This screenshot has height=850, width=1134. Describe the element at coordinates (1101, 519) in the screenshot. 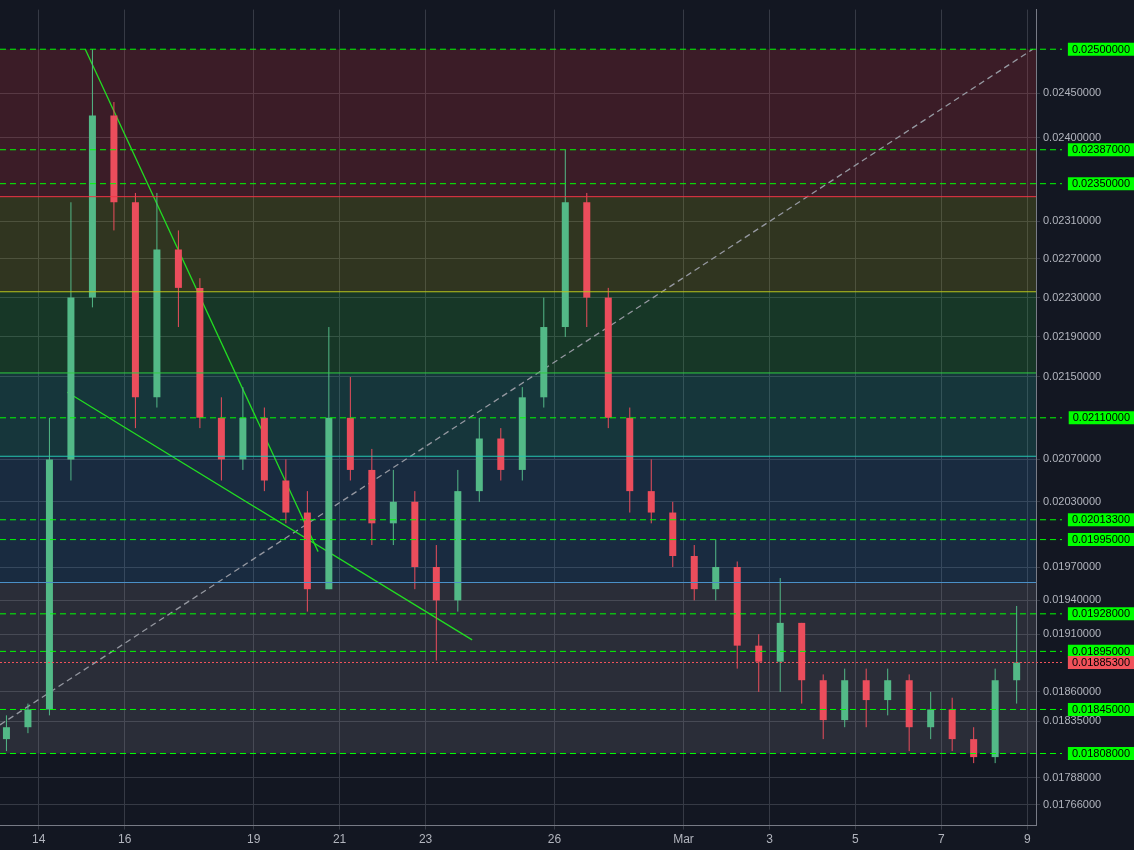

I see `ref-line-label: 0.02013300` at that location.